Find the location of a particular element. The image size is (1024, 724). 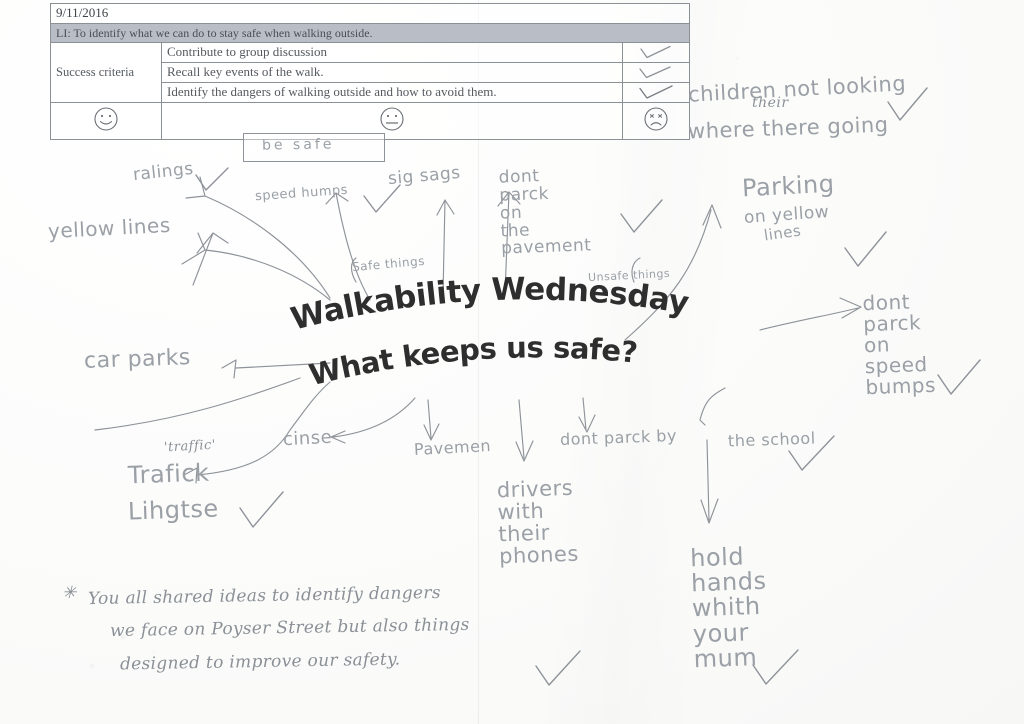

note-dont-park-by: dont parck by is located at coordinates (618, 437).